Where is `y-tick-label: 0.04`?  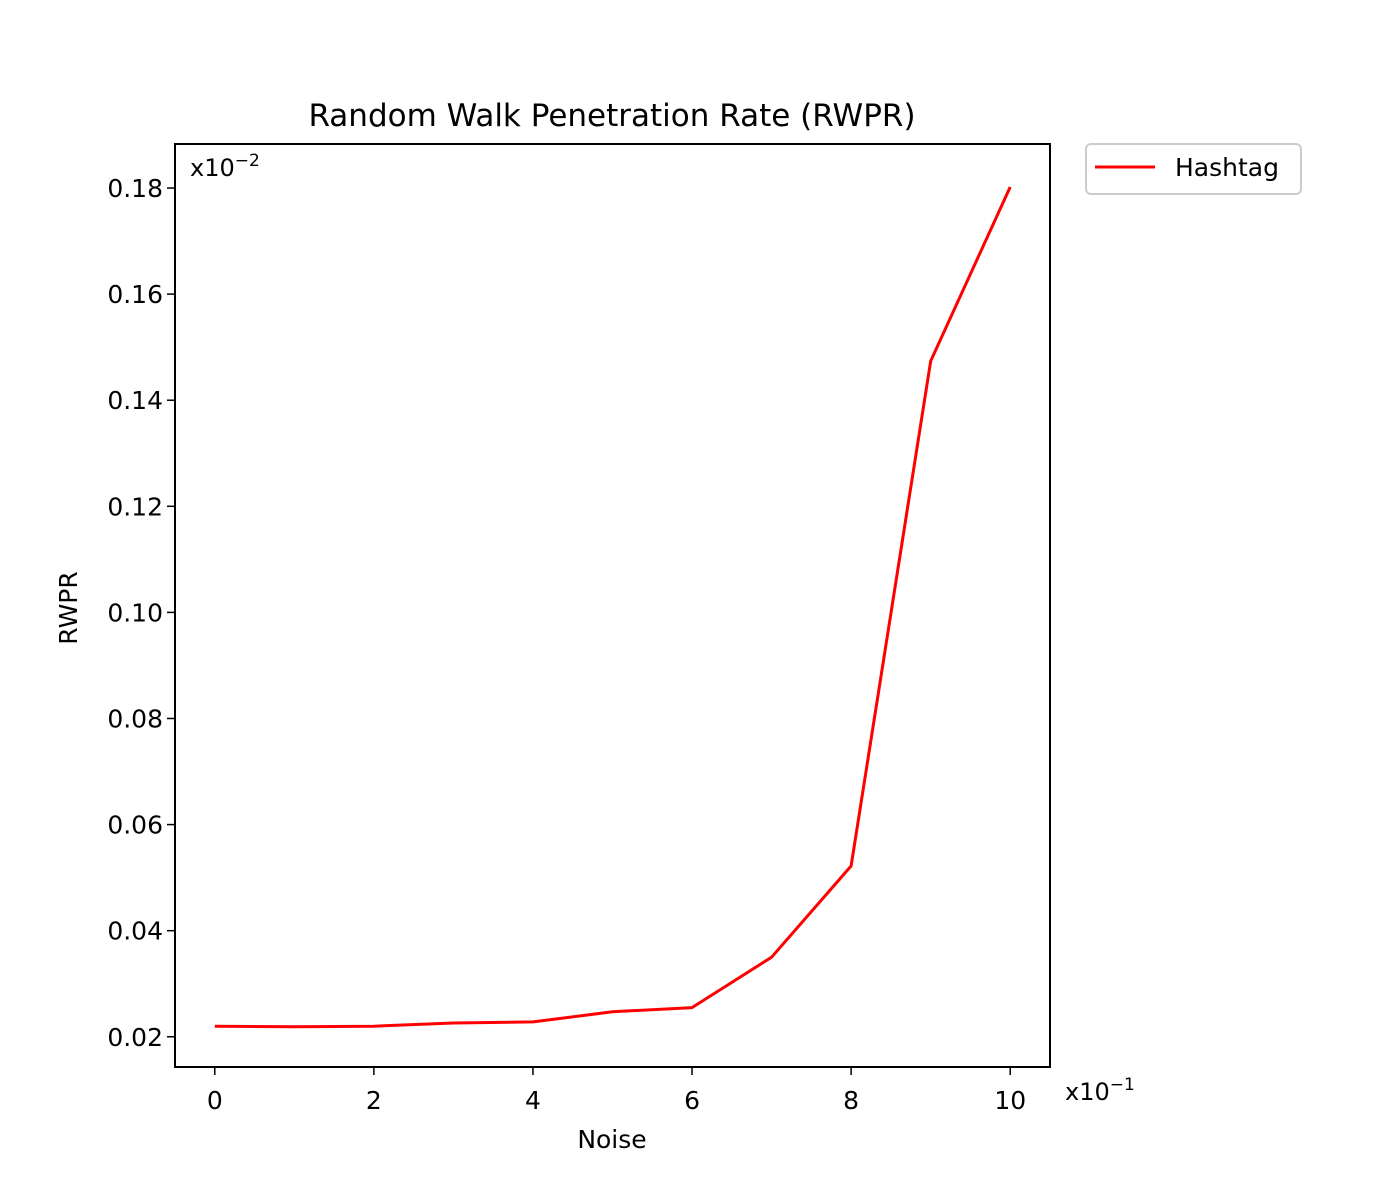 y-tick-label: 0.04 is located at coordinates (135, 931).